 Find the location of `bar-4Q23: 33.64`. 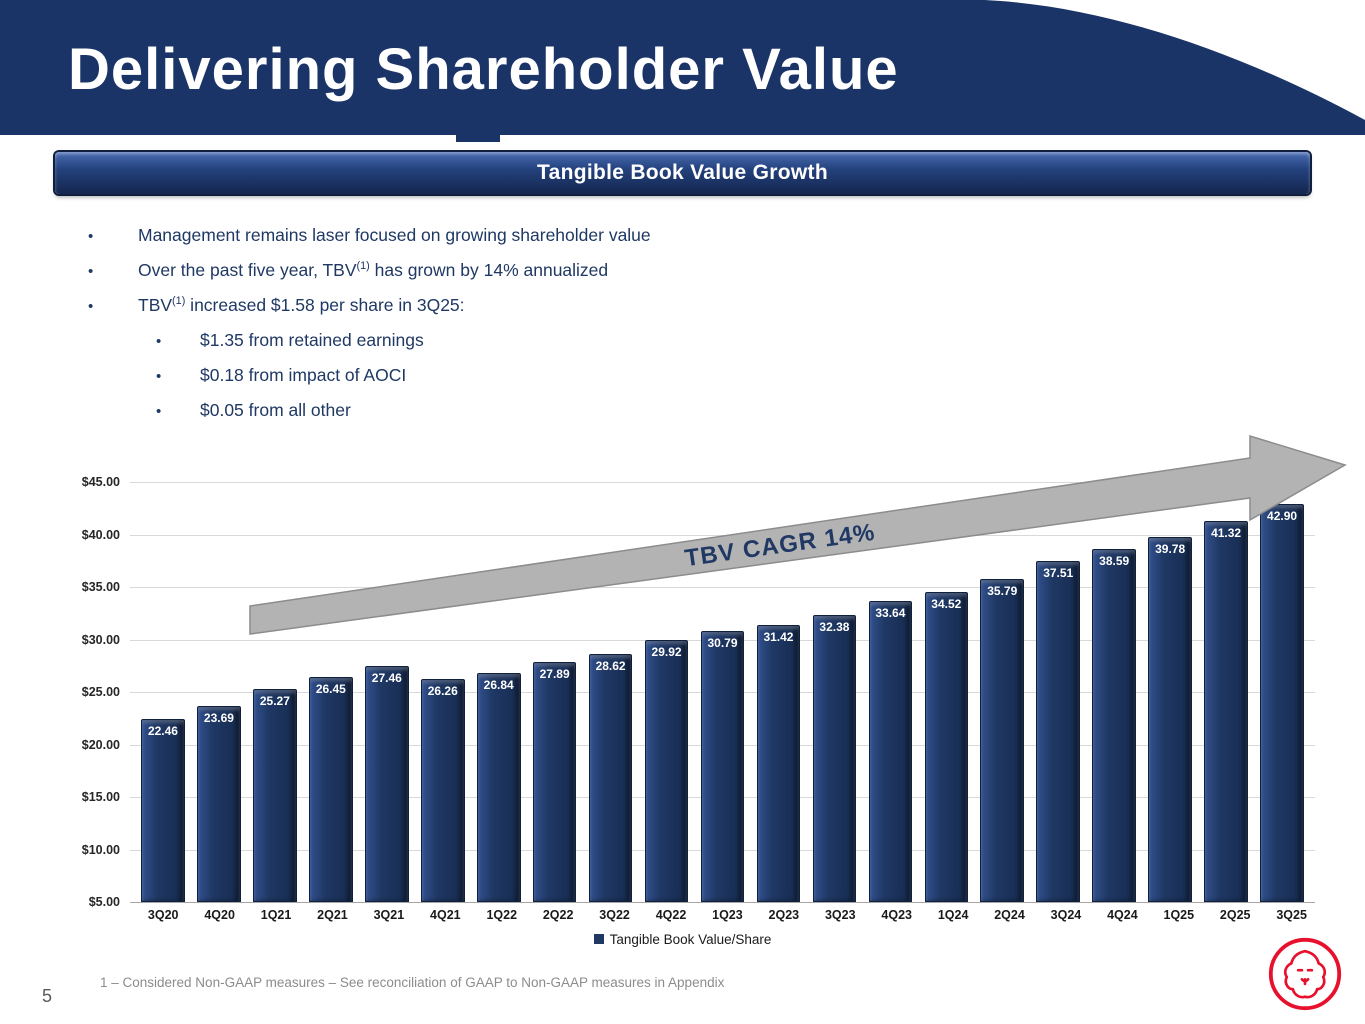

bar-4Q23: 33.64 is located at coordinates (890, 751).